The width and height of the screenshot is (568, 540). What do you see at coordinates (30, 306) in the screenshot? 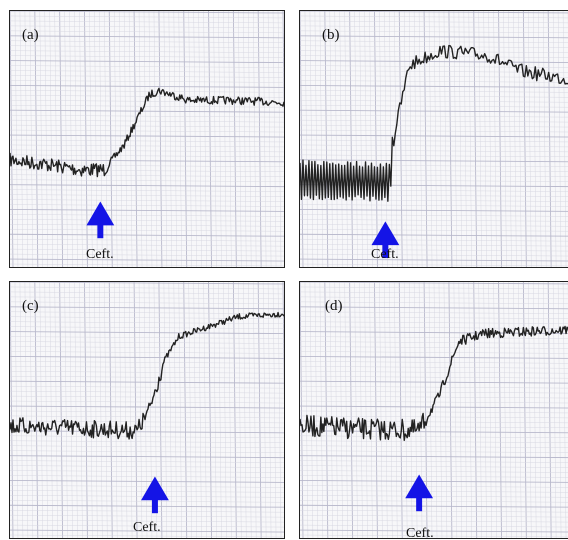
I see `panel-c-label: (c)` at bounding box center [30, 306].